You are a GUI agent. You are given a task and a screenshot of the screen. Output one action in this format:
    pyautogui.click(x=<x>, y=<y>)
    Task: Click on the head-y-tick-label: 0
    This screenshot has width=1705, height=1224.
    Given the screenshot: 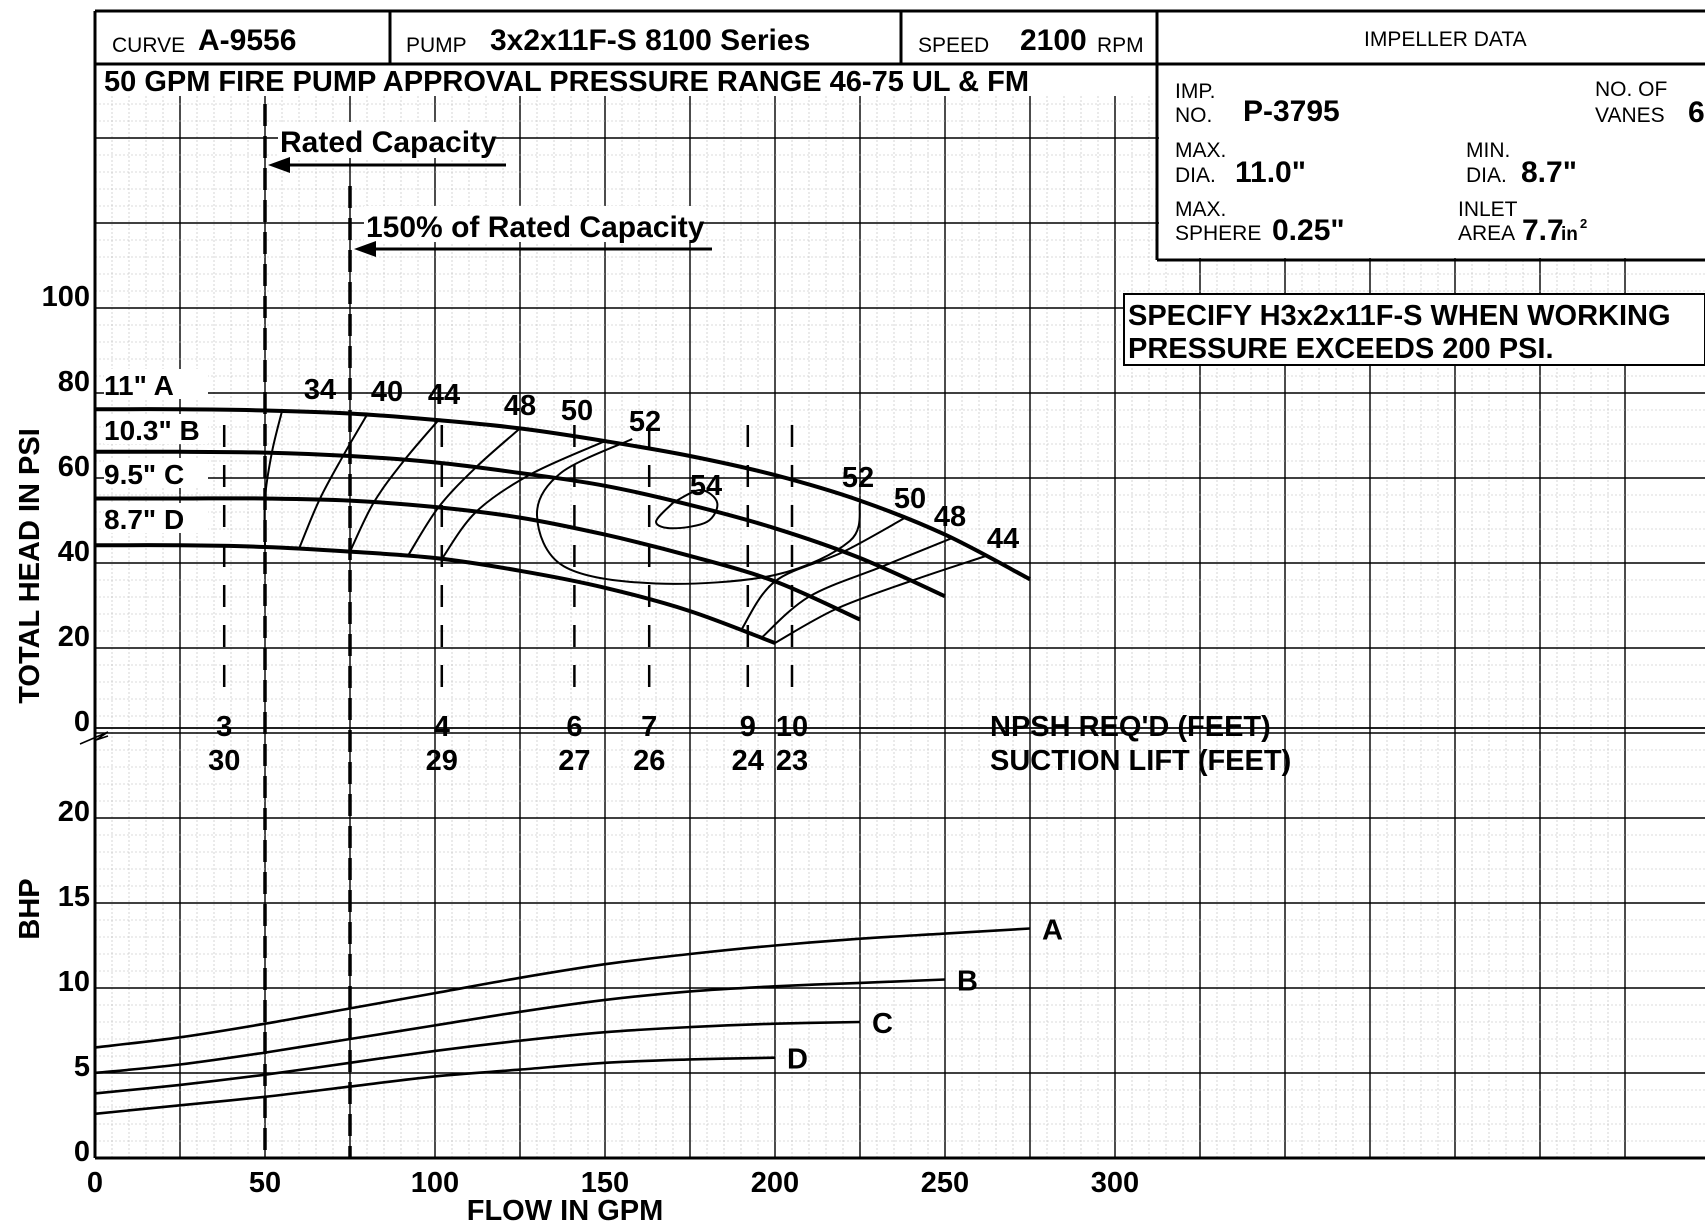 What is the action you would take?
    pyautogui.click(x=82, y=722)
    